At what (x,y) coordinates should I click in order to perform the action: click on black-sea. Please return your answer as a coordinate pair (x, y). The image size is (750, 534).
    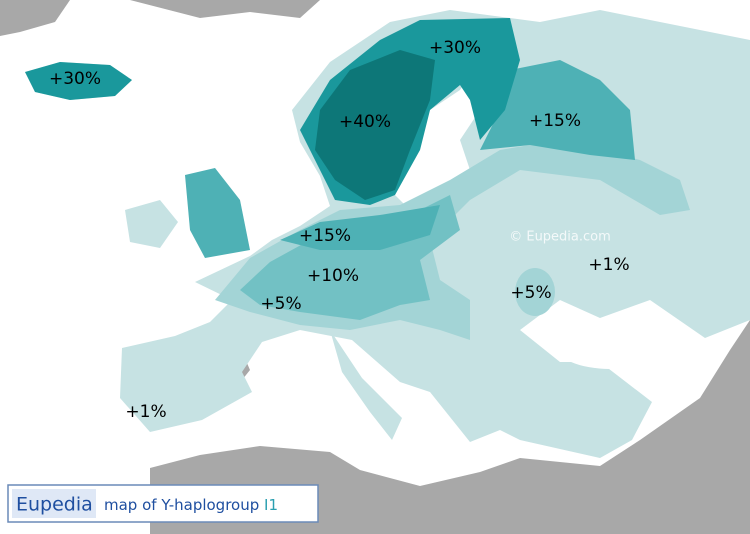
    Looking at the image, I should click on (610, 345).